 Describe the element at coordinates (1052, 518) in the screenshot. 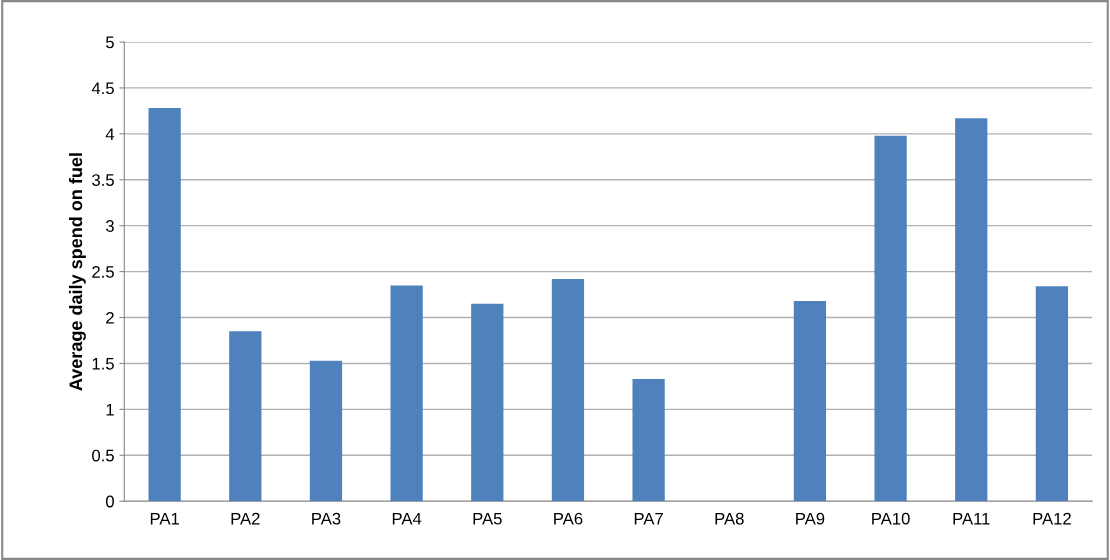

I see `x-tick-label: PA12` at that location.